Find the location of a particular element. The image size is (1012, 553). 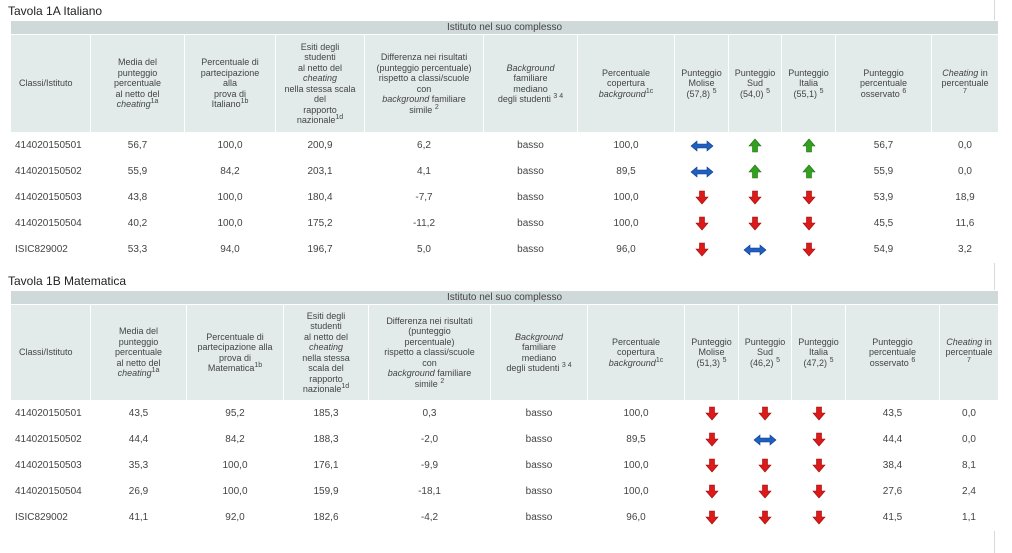

cell-cheating: 18,9 is located at coordinates (965, 197).